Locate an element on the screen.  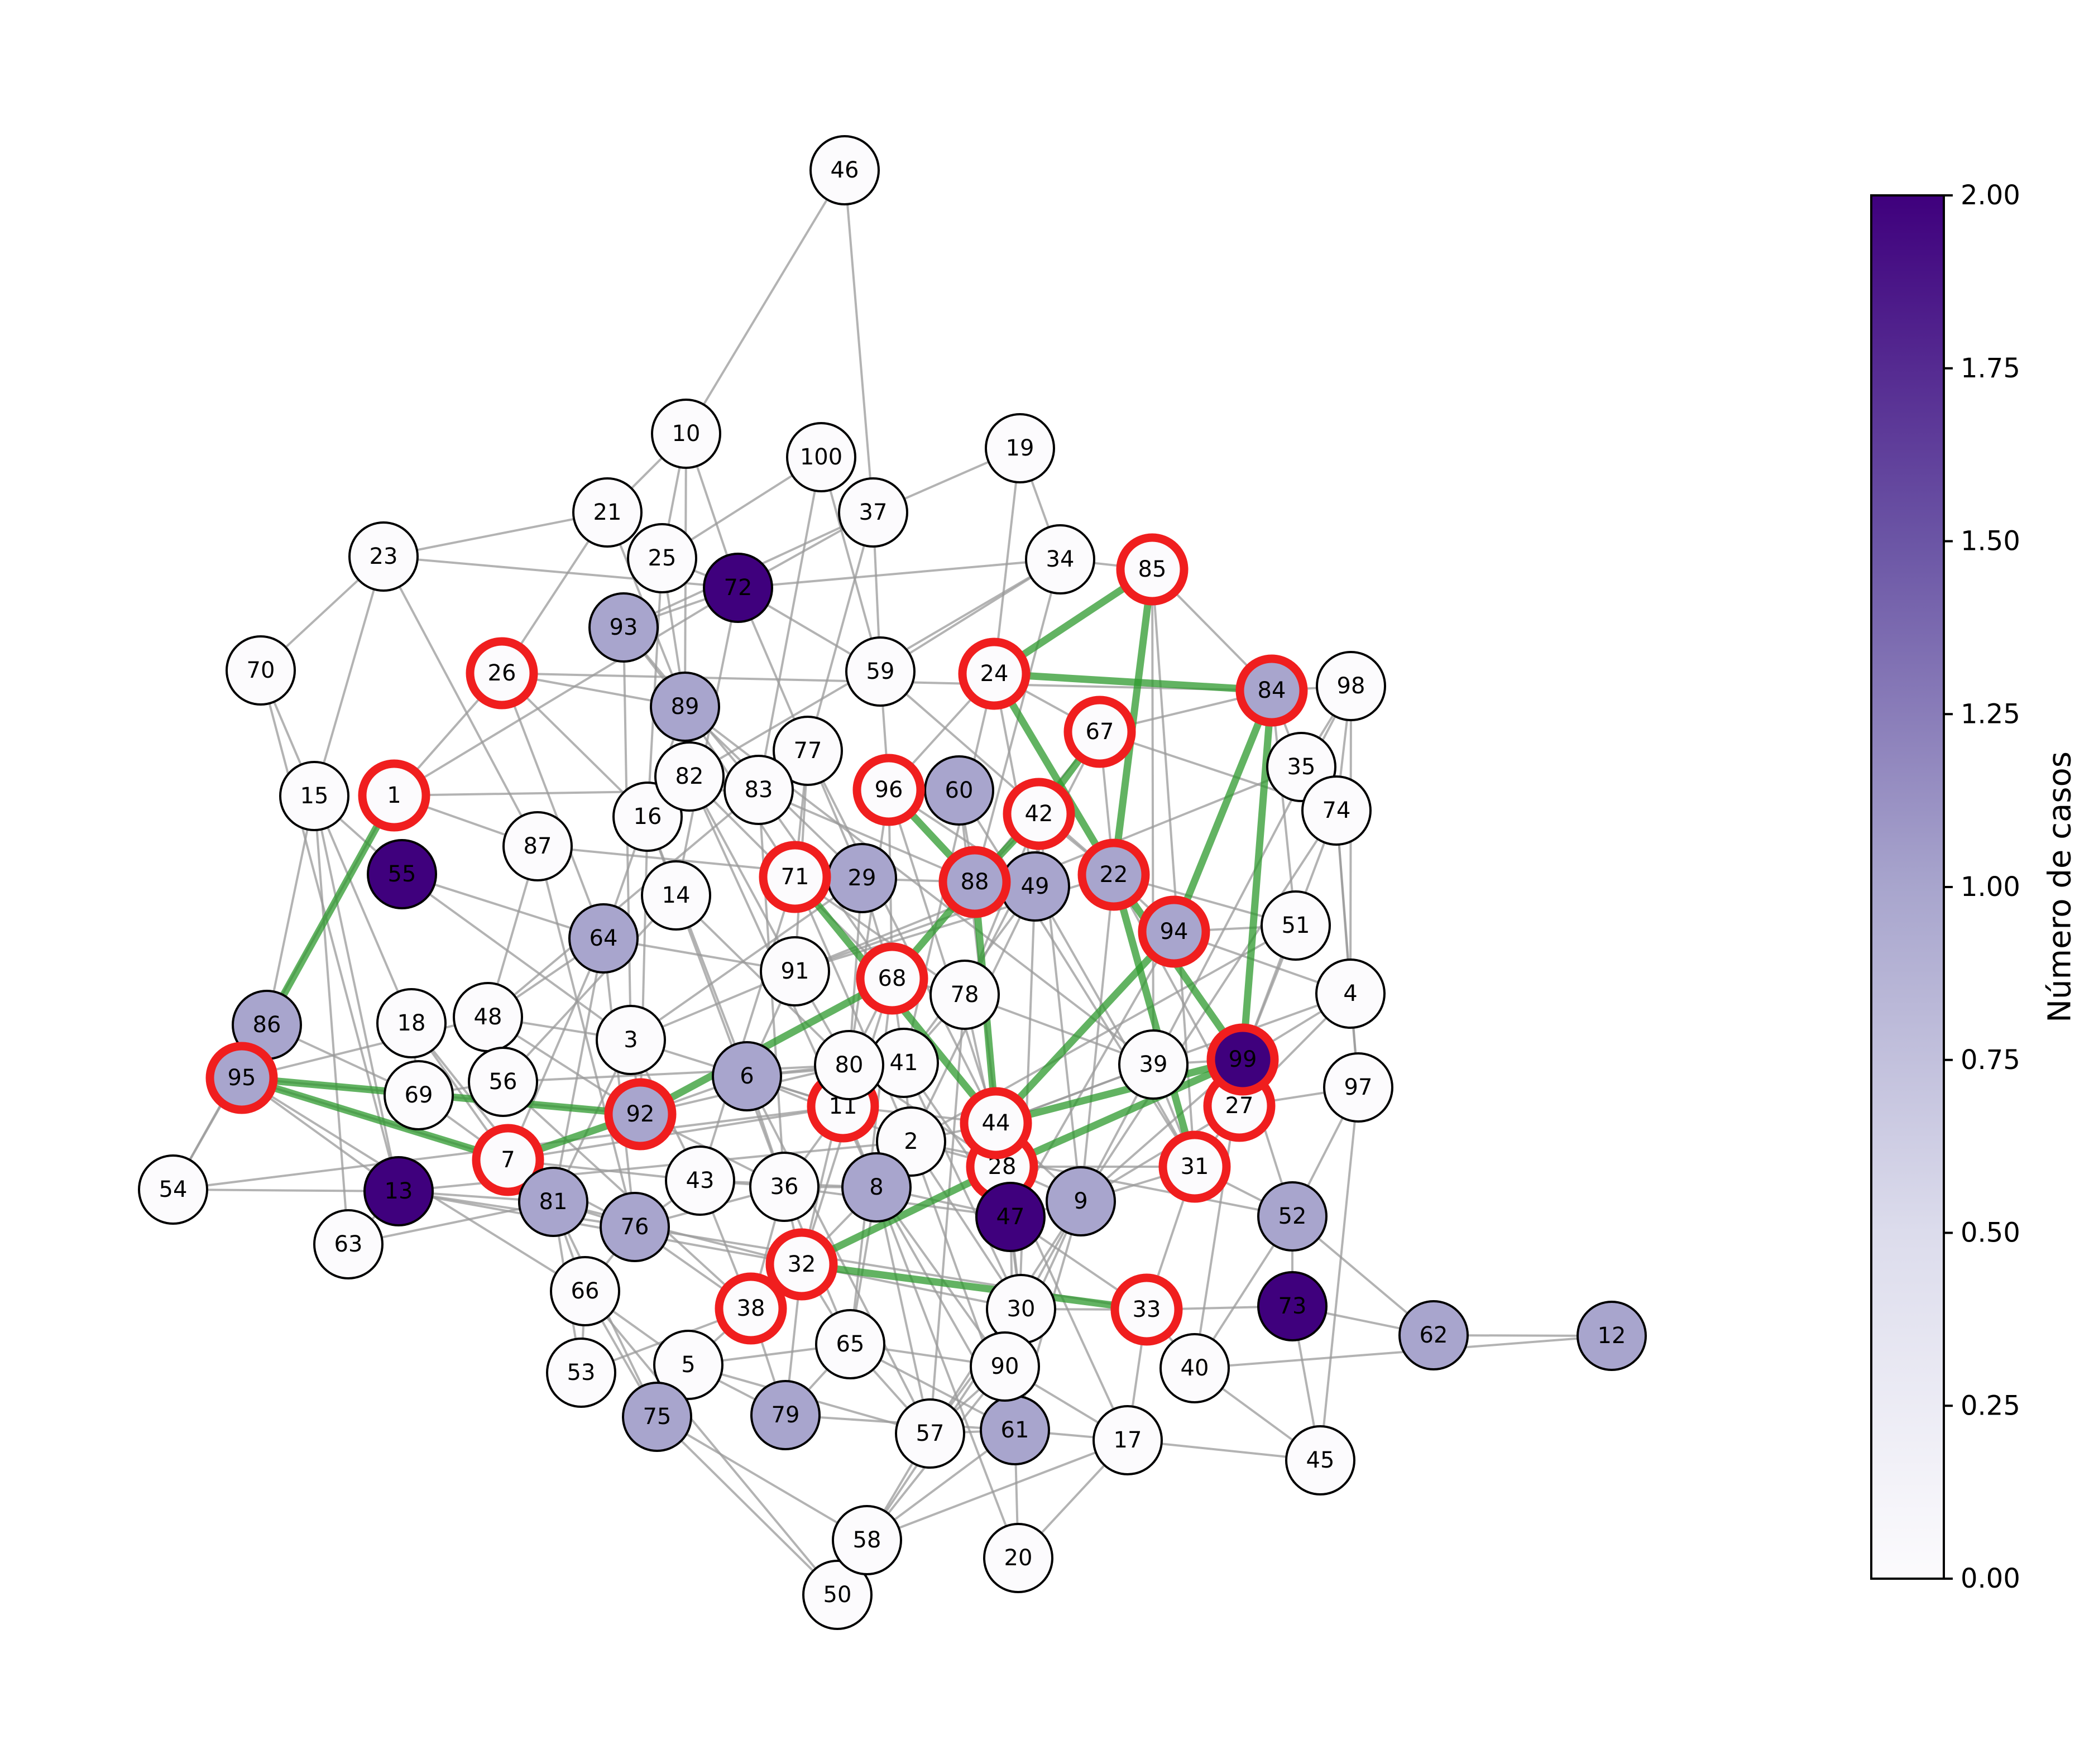
node-label: 91 is located at coordinates (795, 971).